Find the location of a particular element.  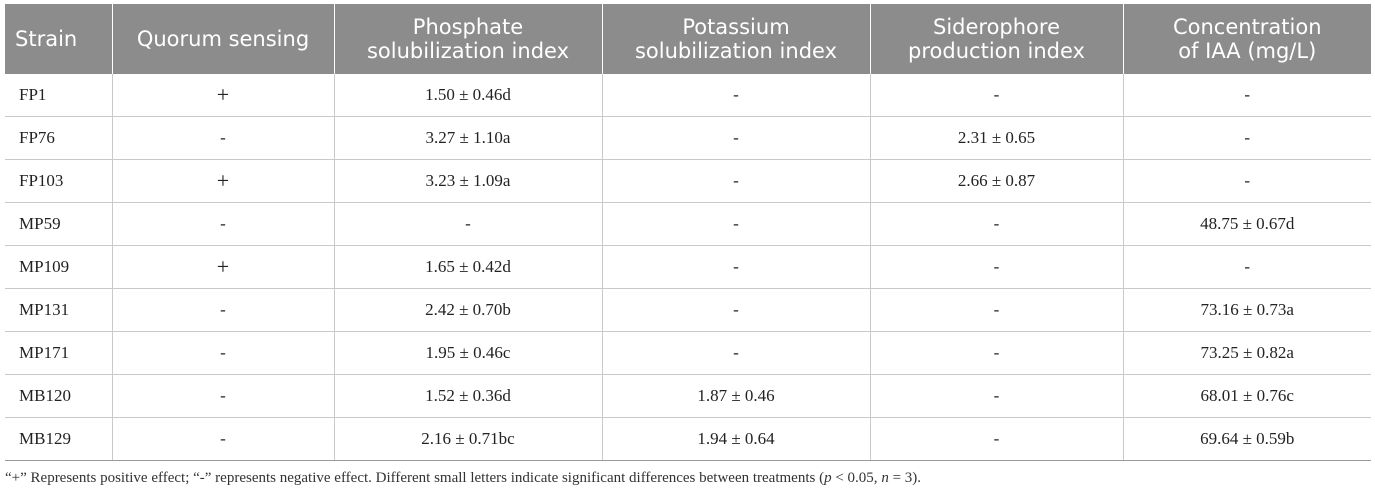

header-iaa-line2: of IAA (mg/L) is located at coordinates (1247, 51).